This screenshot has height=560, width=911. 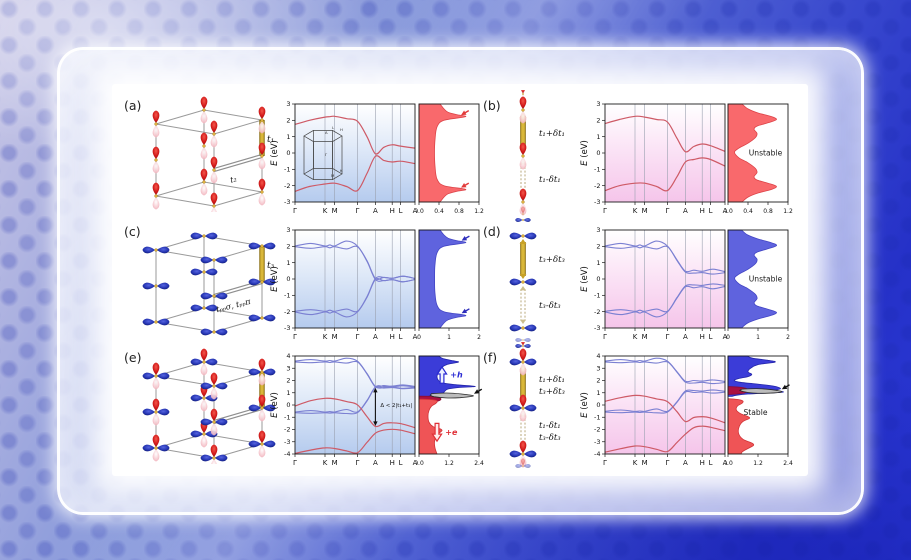 I want to click on svg-text: 1.2, so click(x=479, y=211).